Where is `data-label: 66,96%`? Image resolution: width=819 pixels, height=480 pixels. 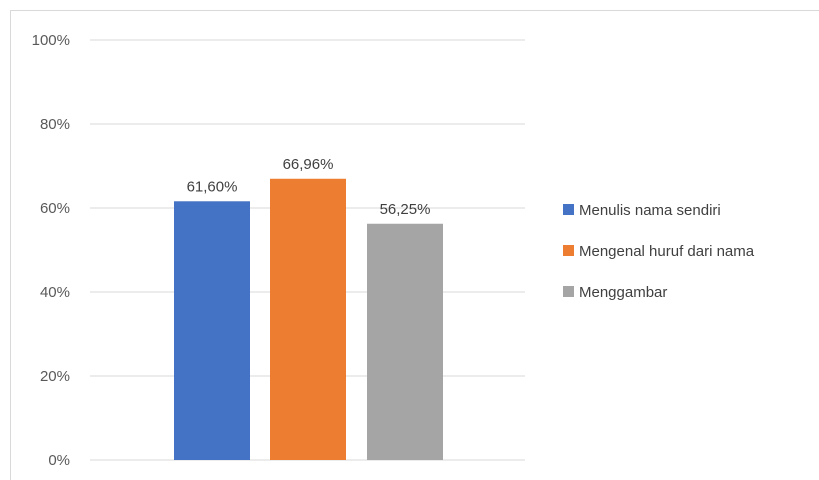 data-label: 66,96% is located at coordinates (308, 164).